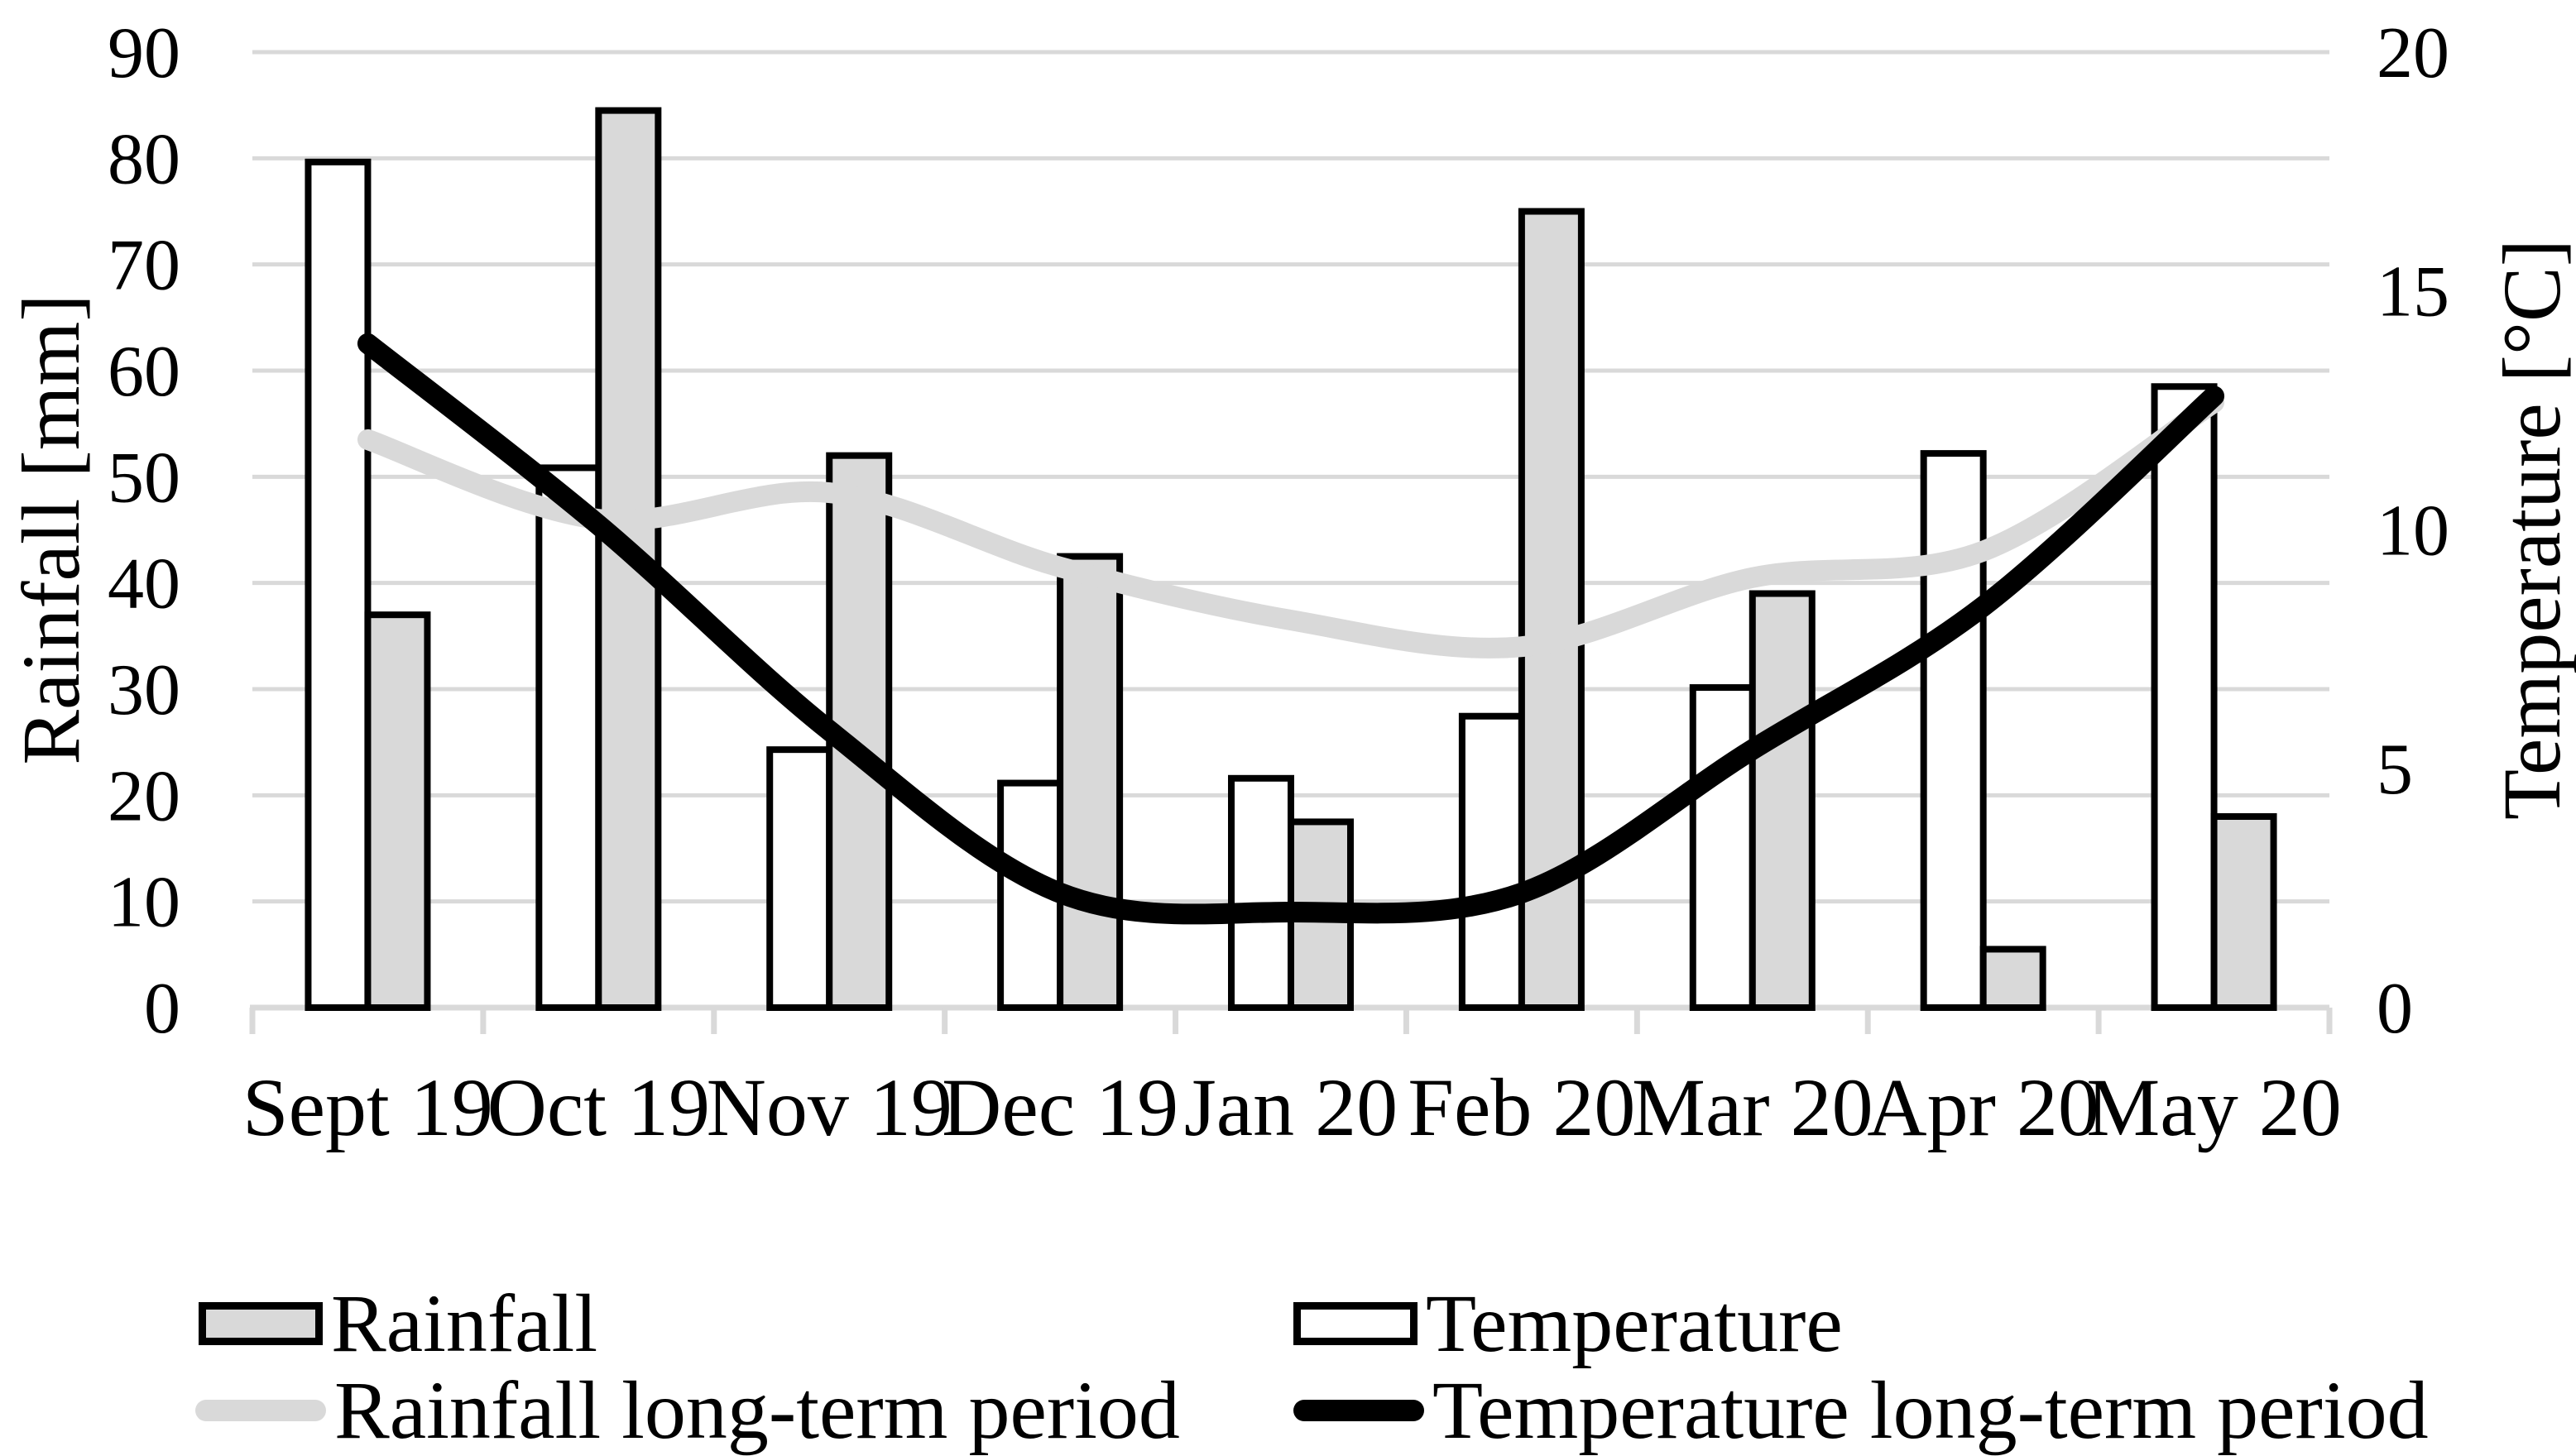 The height and width of the screenshot is (1456, 2576). Describe the element at coordinates (1635, 1323) in the screenshot. I see `legend-label: Temperature` at that location.